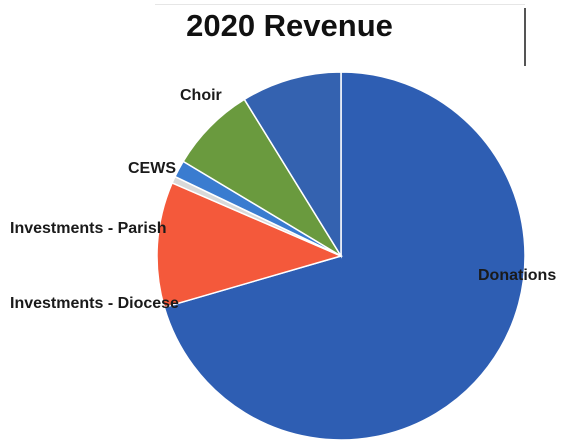 This screenshot has height=442, width=579. Describe the element at coordinates (94, 303) in the screenshot. I see `slice-label-investments-diocese: Investments - Diocese` at that location.